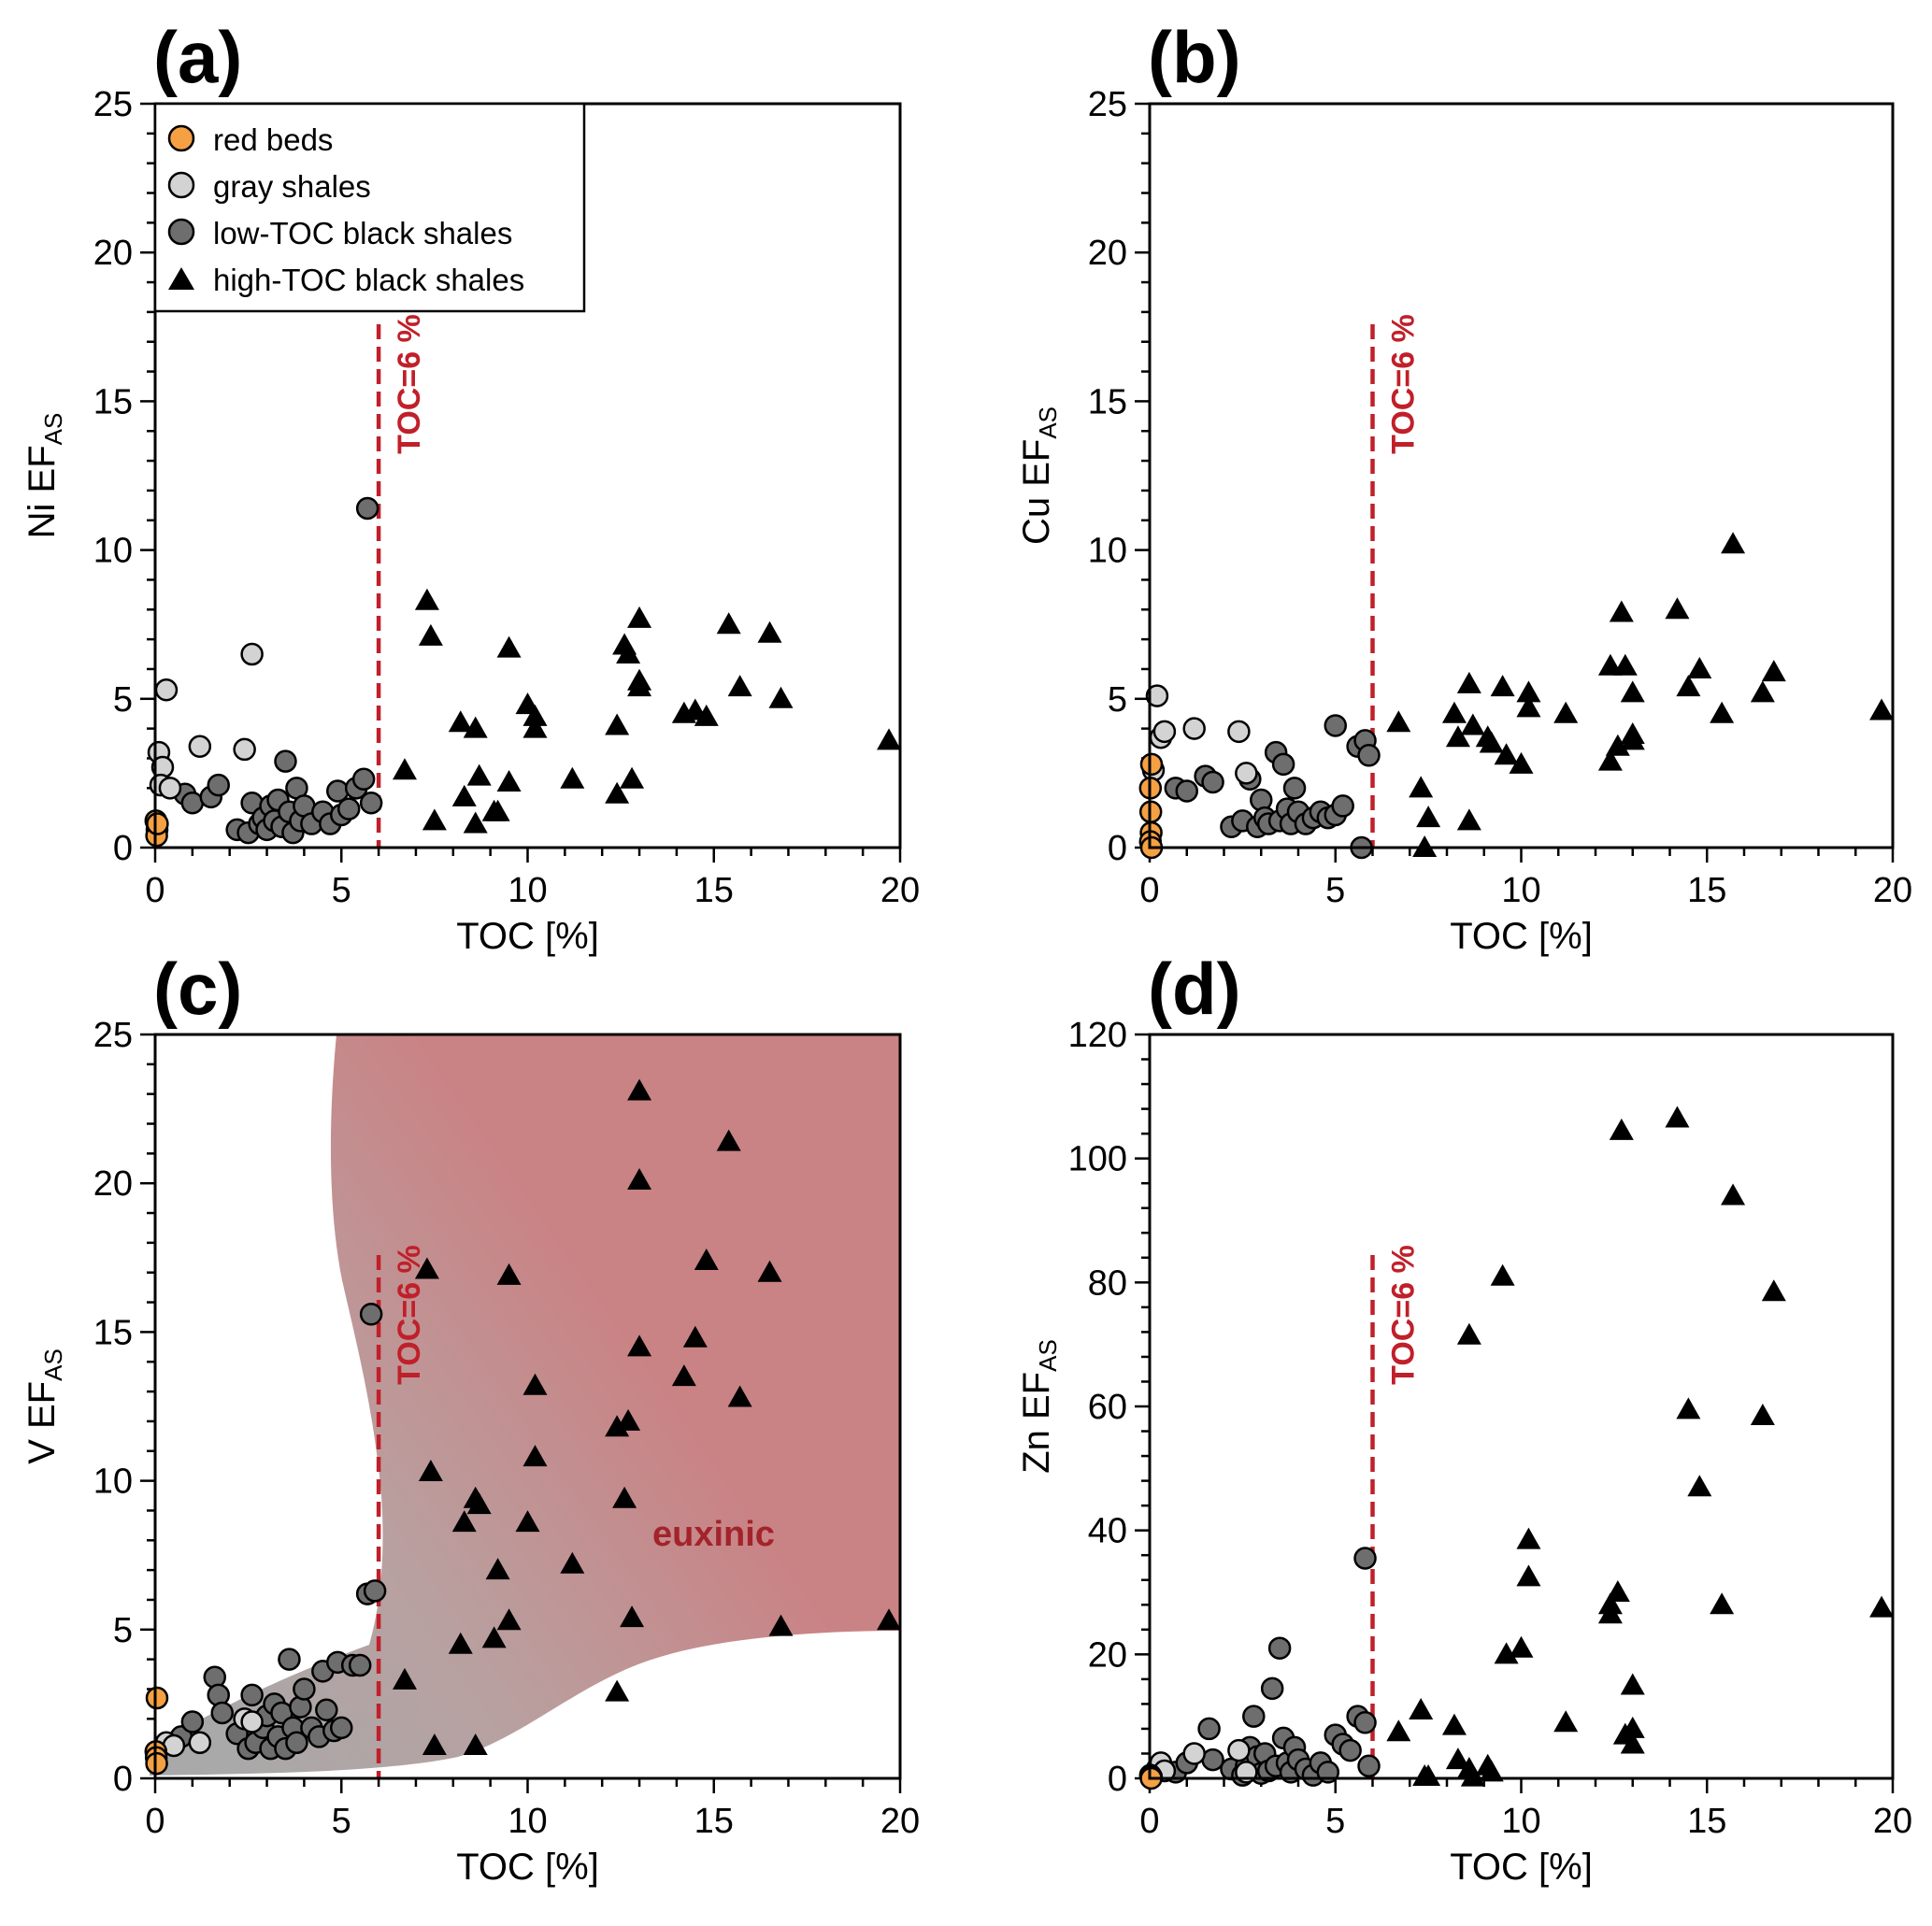 The width and height of the screenshot is (1932, 1926). What do you see at coordinates (1521, 1406) in the screenshot?
I see `panel-d-plot-frame` at bounding box center [1521, 1406].